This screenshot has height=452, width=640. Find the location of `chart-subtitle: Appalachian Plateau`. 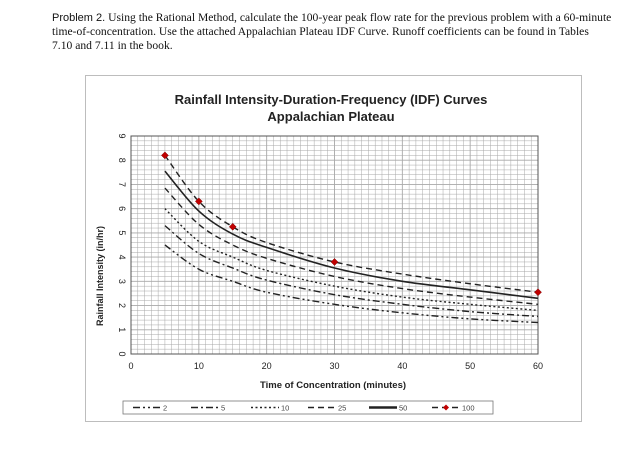

chart-subtitle: Appalachian Plateau is located at coordinates (330, 116).